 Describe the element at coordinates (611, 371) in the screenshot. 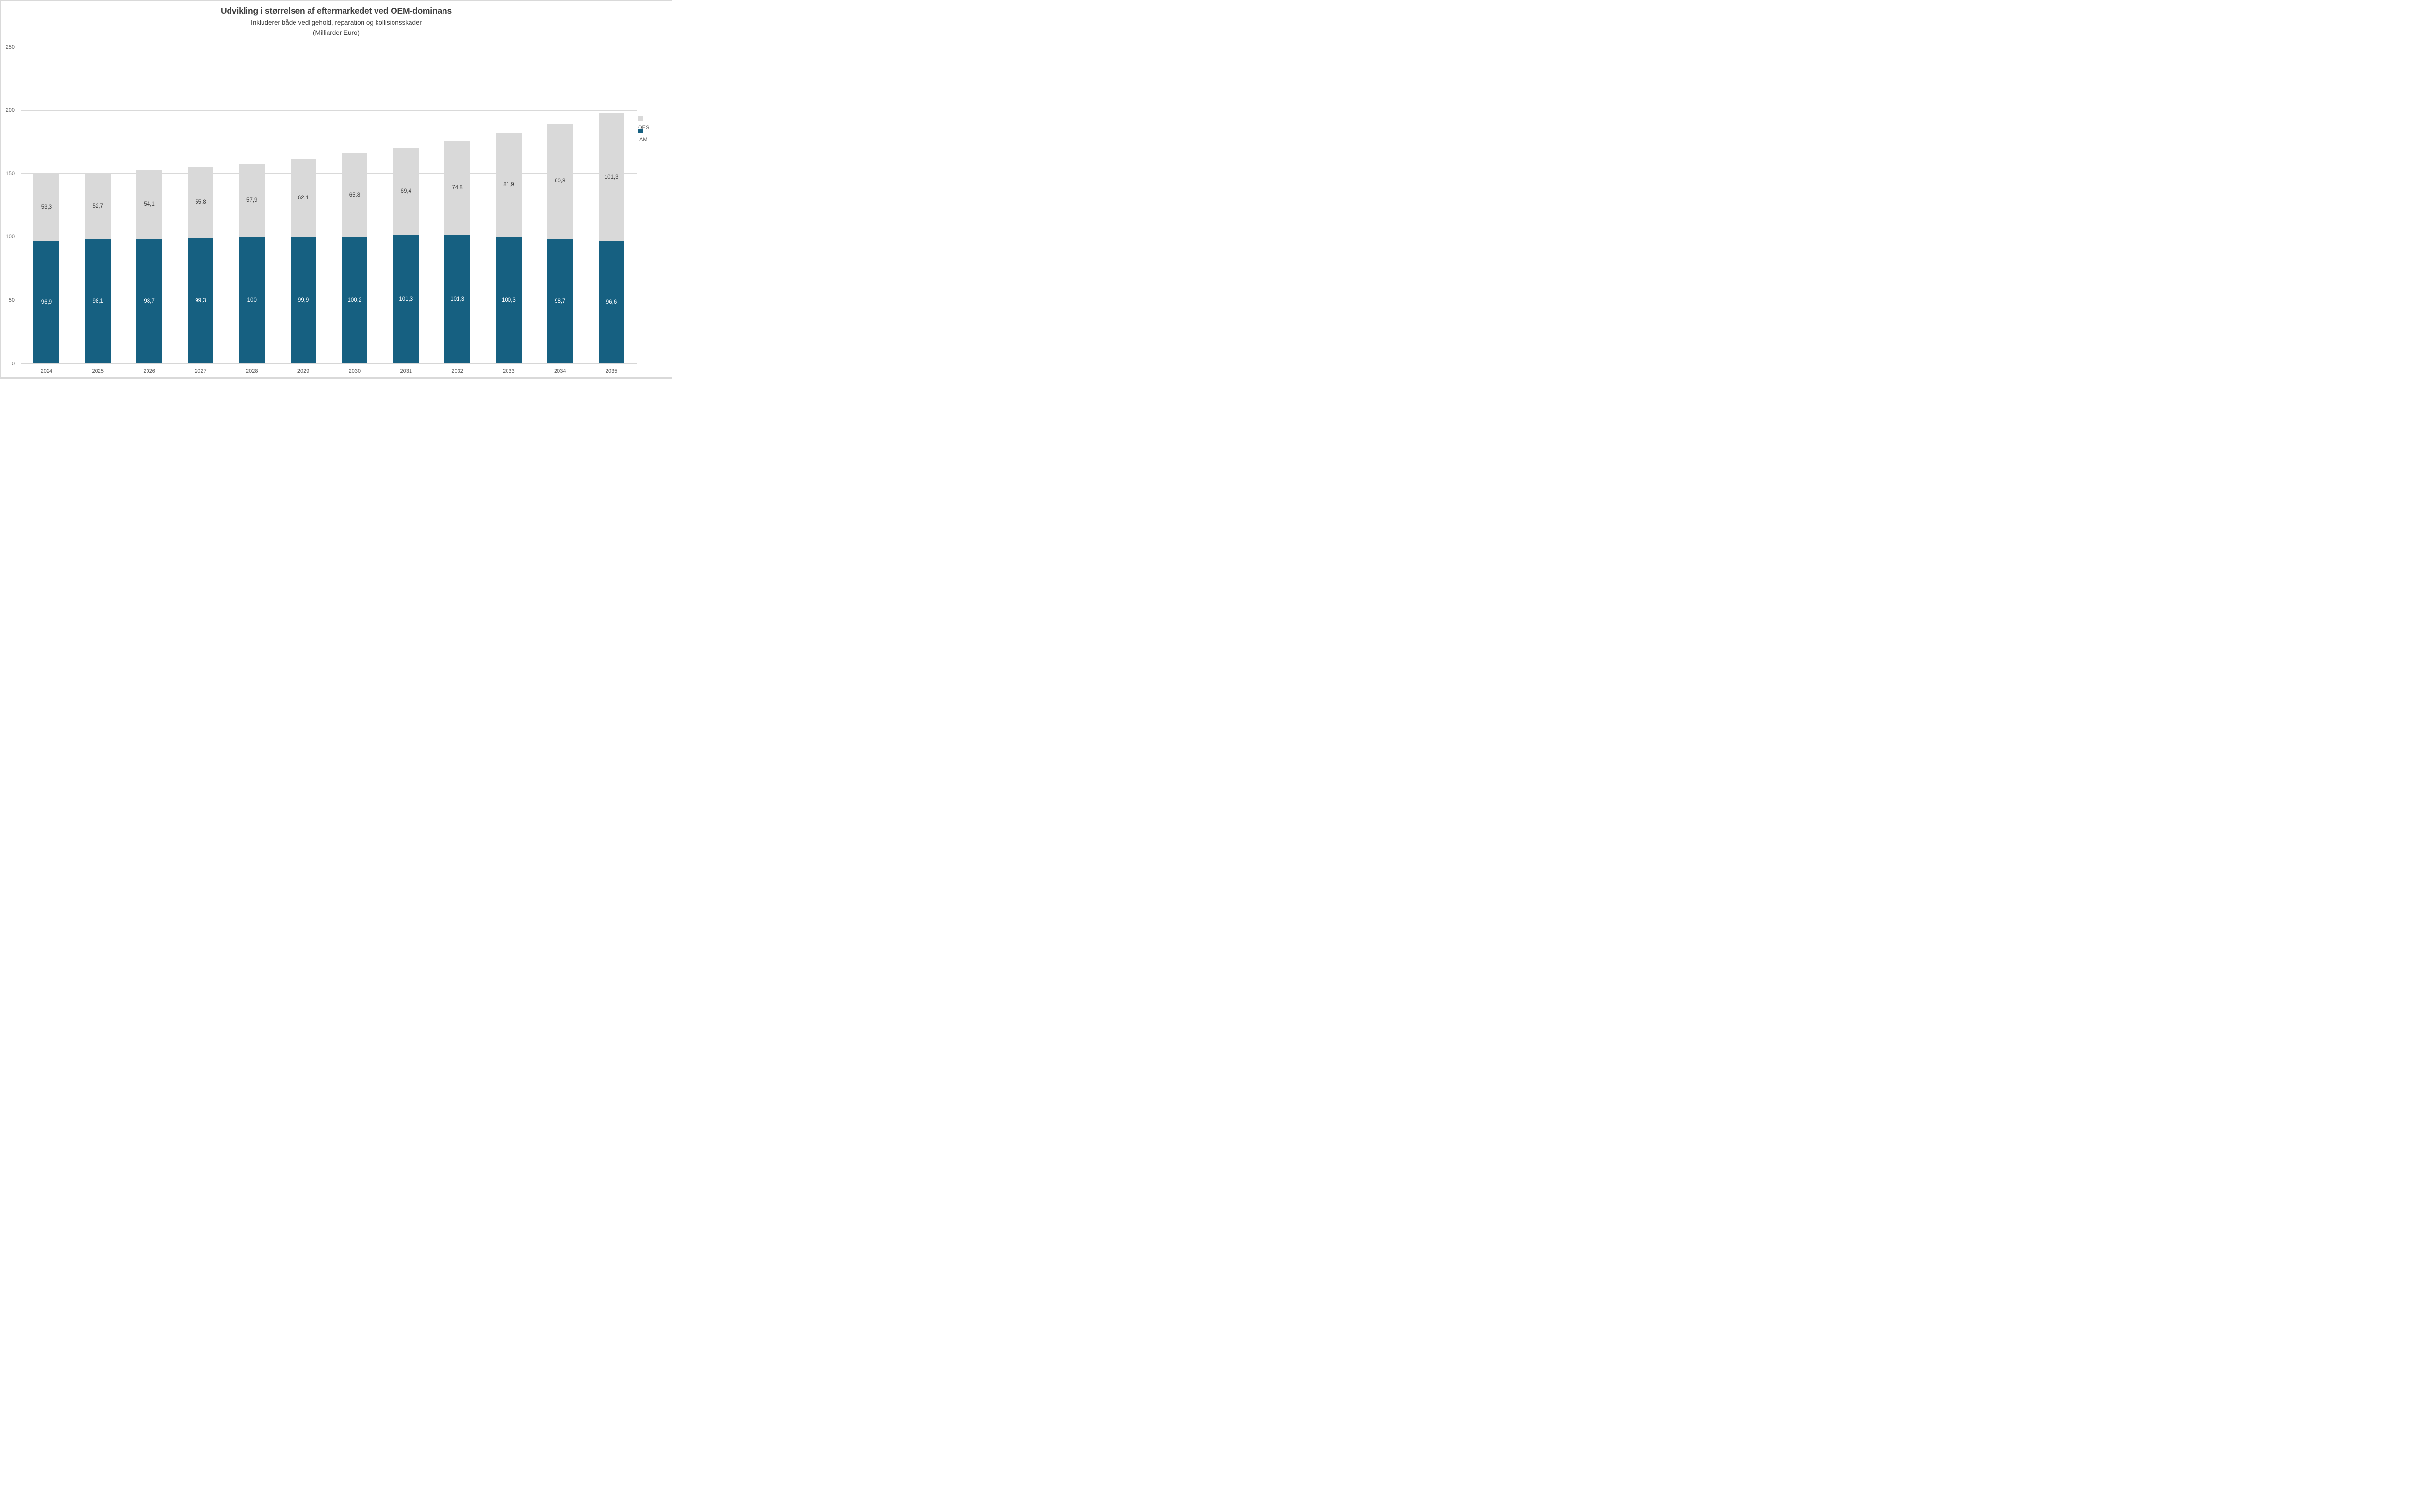

I see `x-axis-label-2035: 2035` at that location.